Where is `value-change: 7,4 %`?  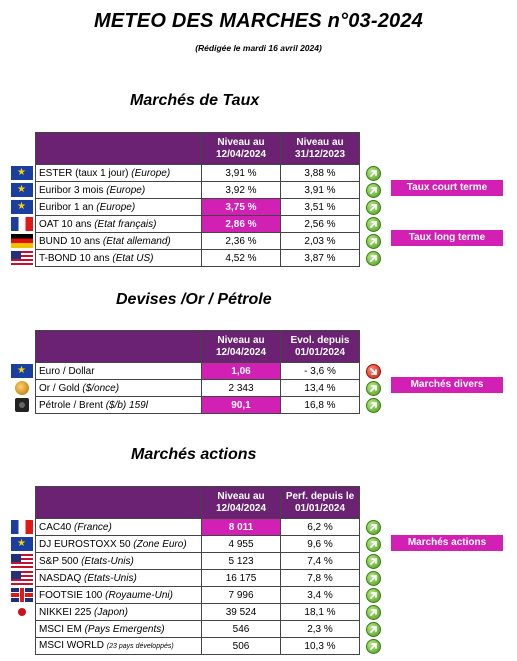
value-change: 7,4 % is located at coordinates (320, 561).